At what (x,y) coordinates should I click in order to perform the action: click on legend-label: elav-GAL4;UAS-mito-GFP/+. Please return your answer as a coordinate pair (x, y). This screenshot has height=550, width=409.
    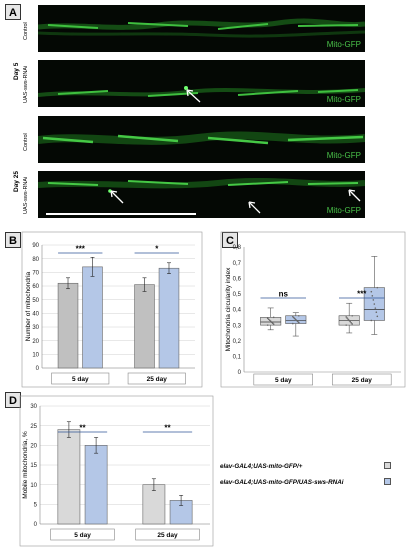
    Looking at the image, I should click on (261, 466).